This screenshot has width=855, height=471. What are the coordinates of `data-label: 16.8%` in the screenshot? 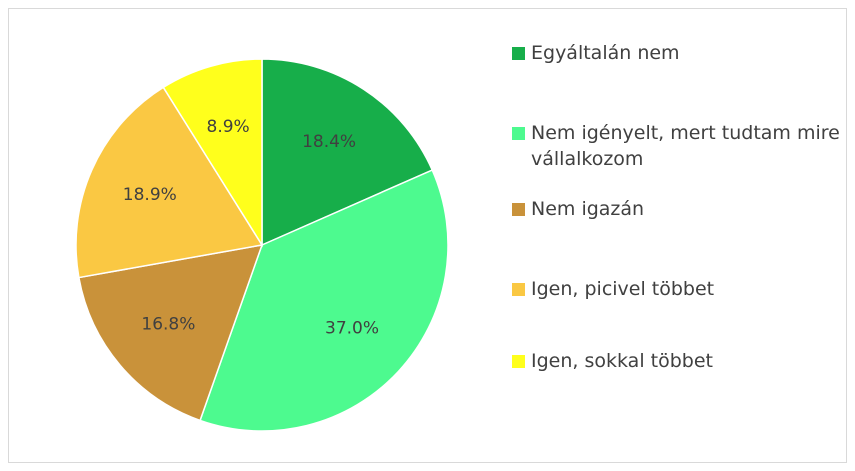 It's located at (168, 324).